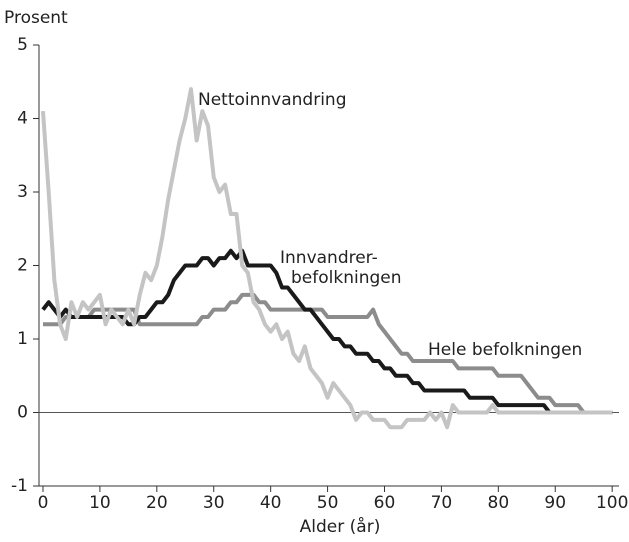 The width and height of the screenshot is (629, 542). What do you see at coordinates (329, 258) in the screenshot?
I see `series-label: Innvandrer-` at bounding box center [329, 258].